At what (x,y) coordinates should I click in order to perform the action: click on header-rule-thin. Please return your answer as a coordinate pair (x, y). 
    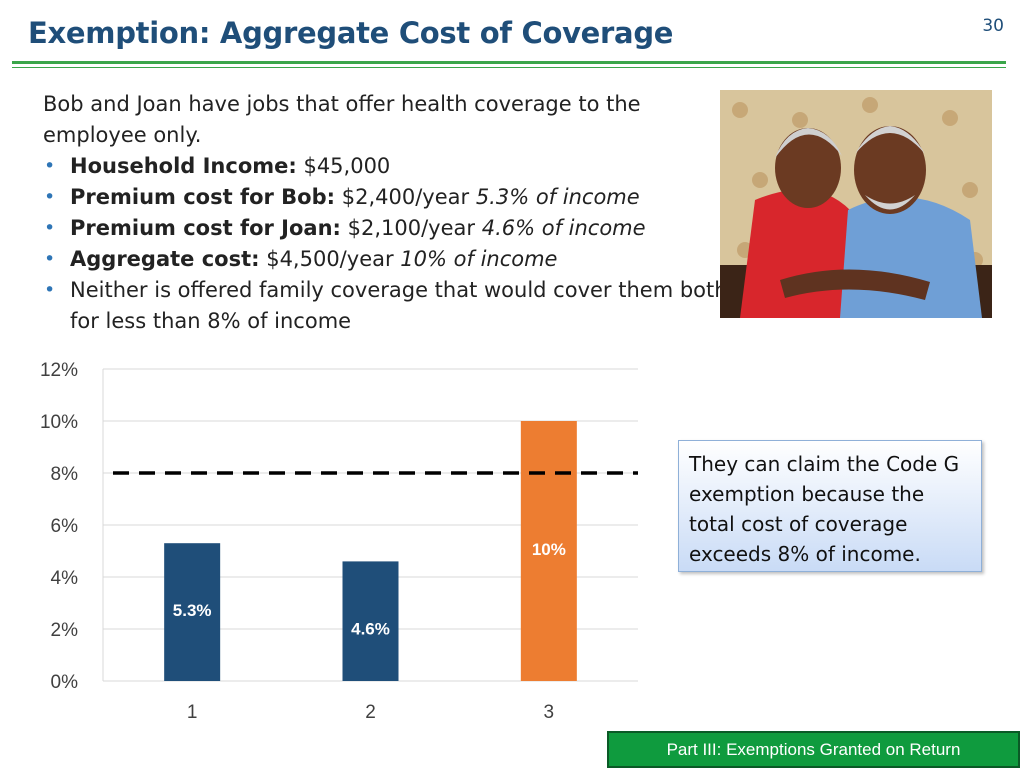
    Looking at the image, I should click on (509, 67).